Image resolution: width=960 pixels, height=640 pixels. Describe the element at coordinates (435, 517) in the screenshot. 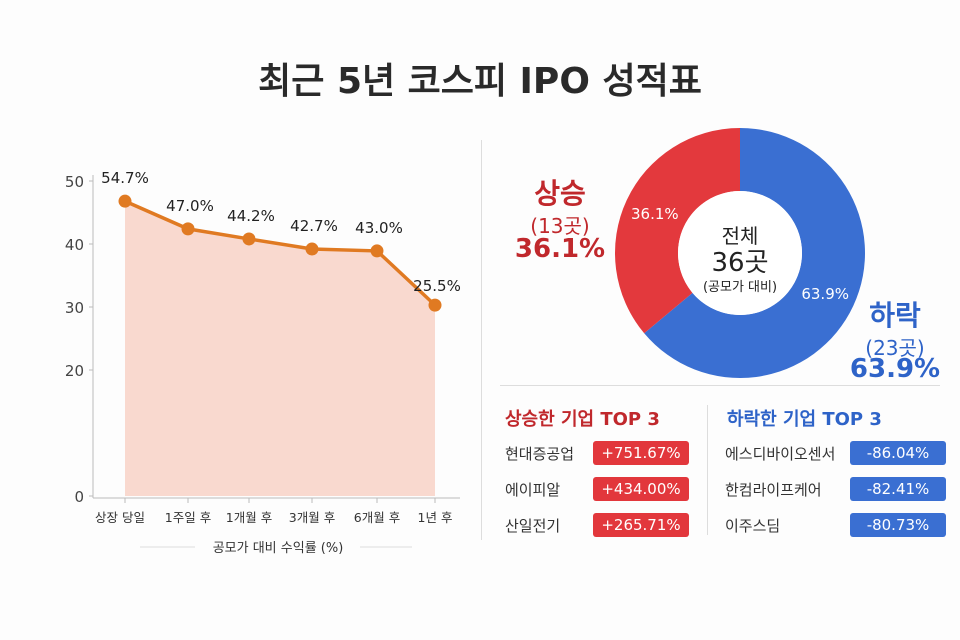

I see `x-tick-label: 1년 후` at that location.